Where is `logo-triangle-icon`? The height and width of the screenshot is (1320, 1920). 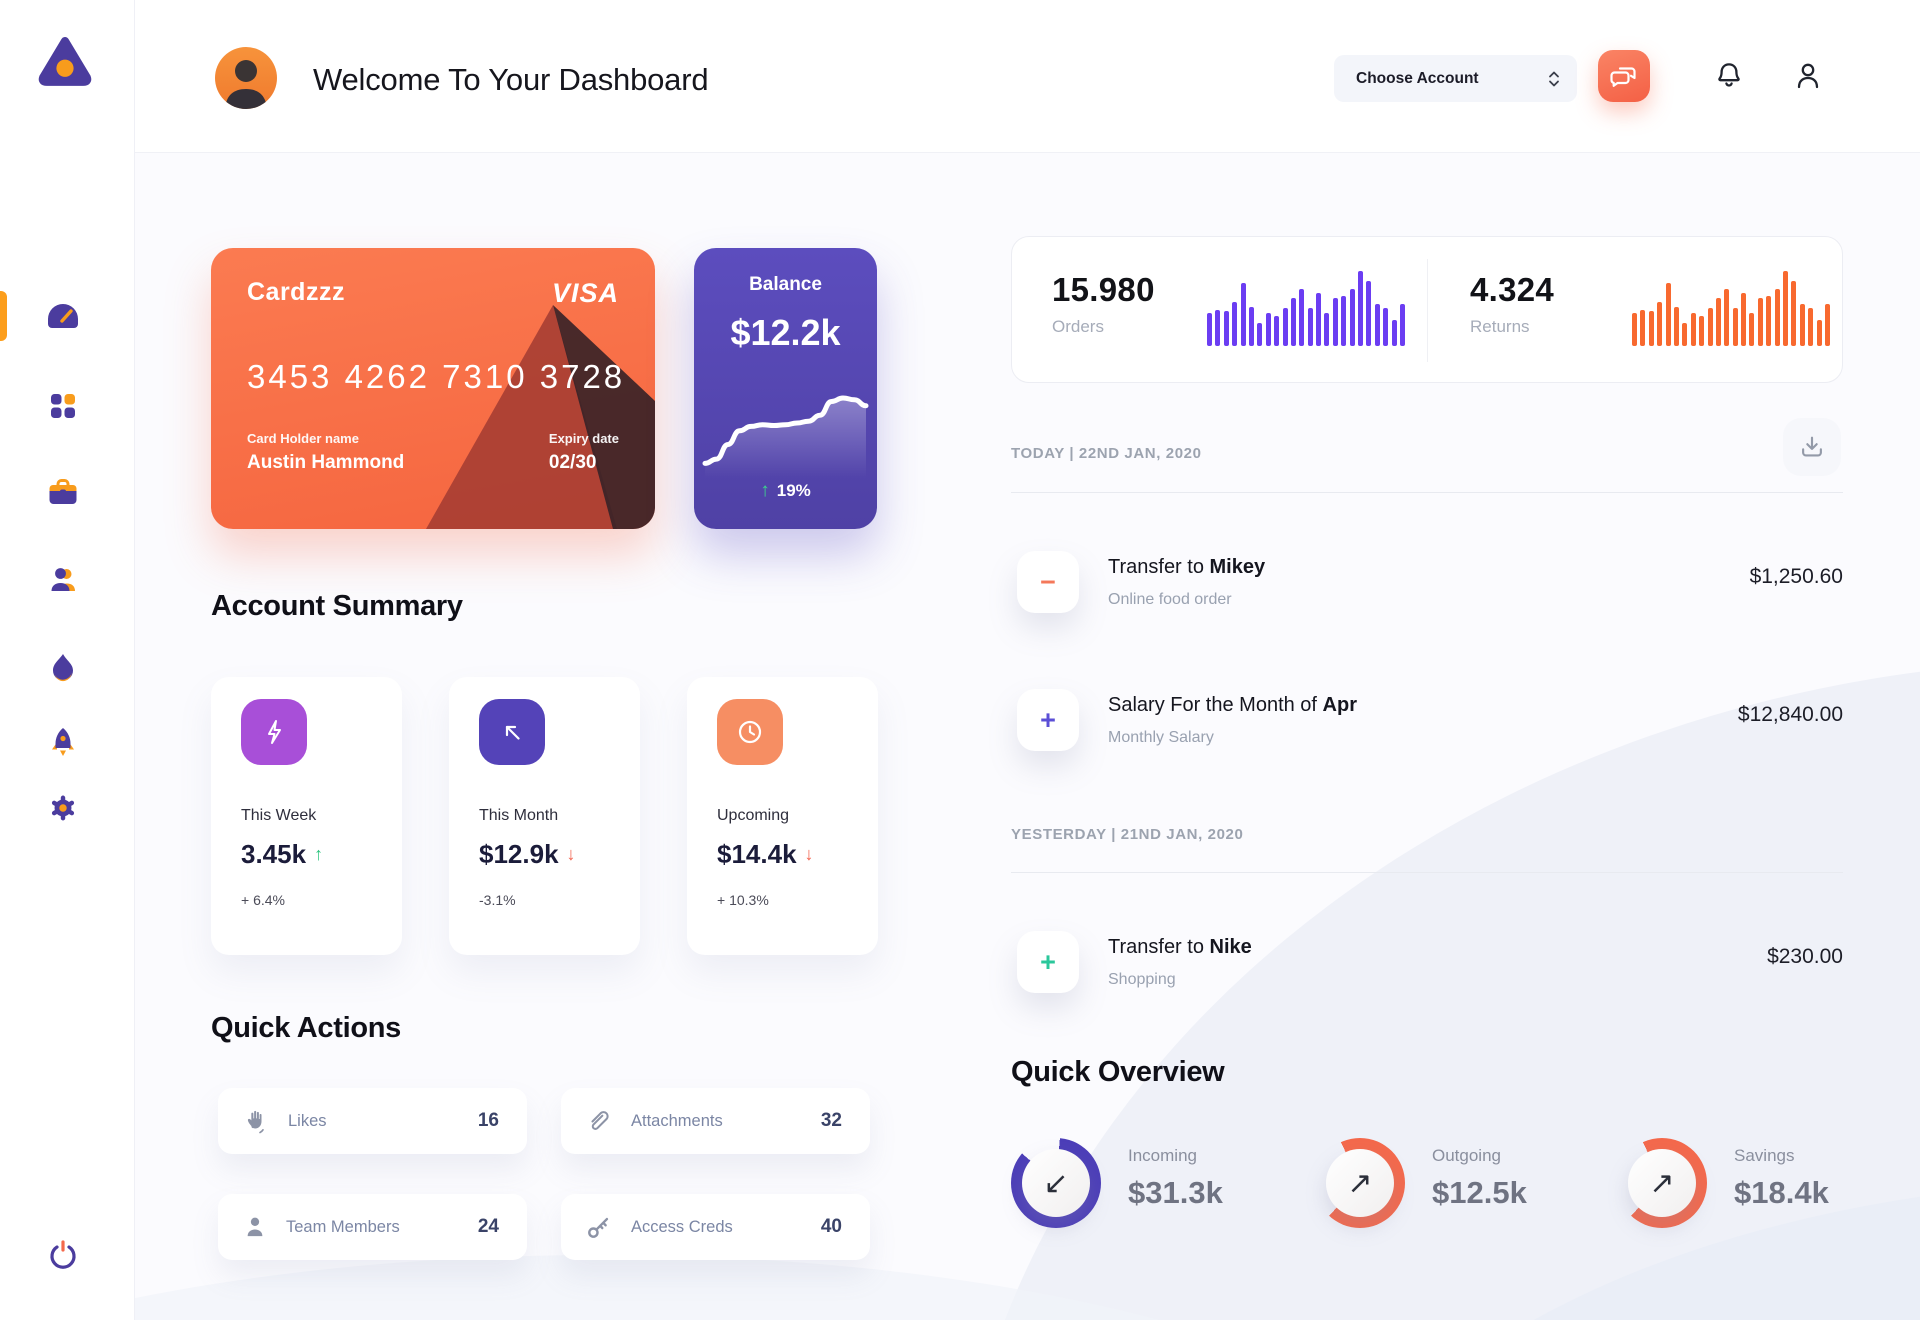 logo-triangle-icon is located at coordinates (65, 61).